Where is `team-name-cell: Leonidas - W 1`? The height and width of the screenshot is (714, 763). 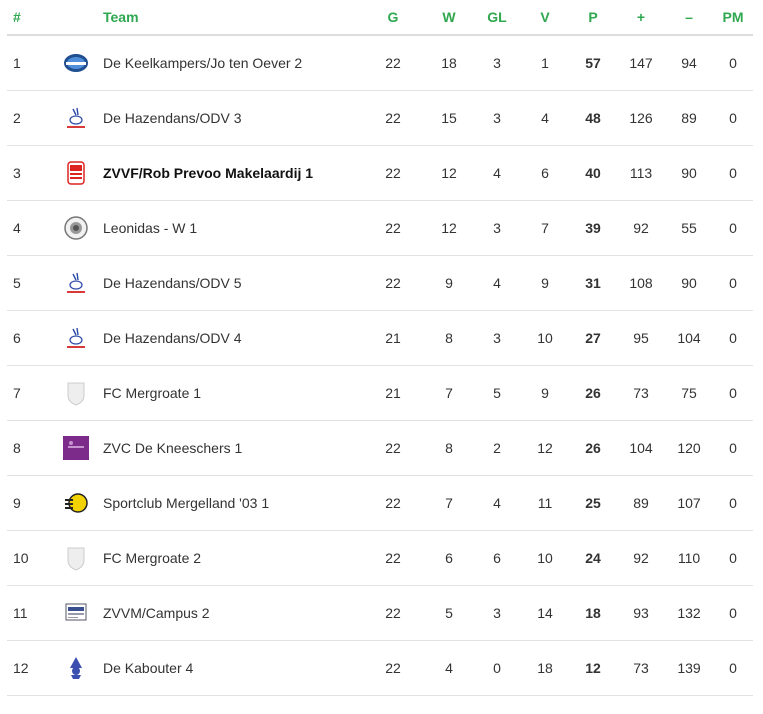 team-name-cell: Leonidas - W 1 is located at coordinates (232, 228).